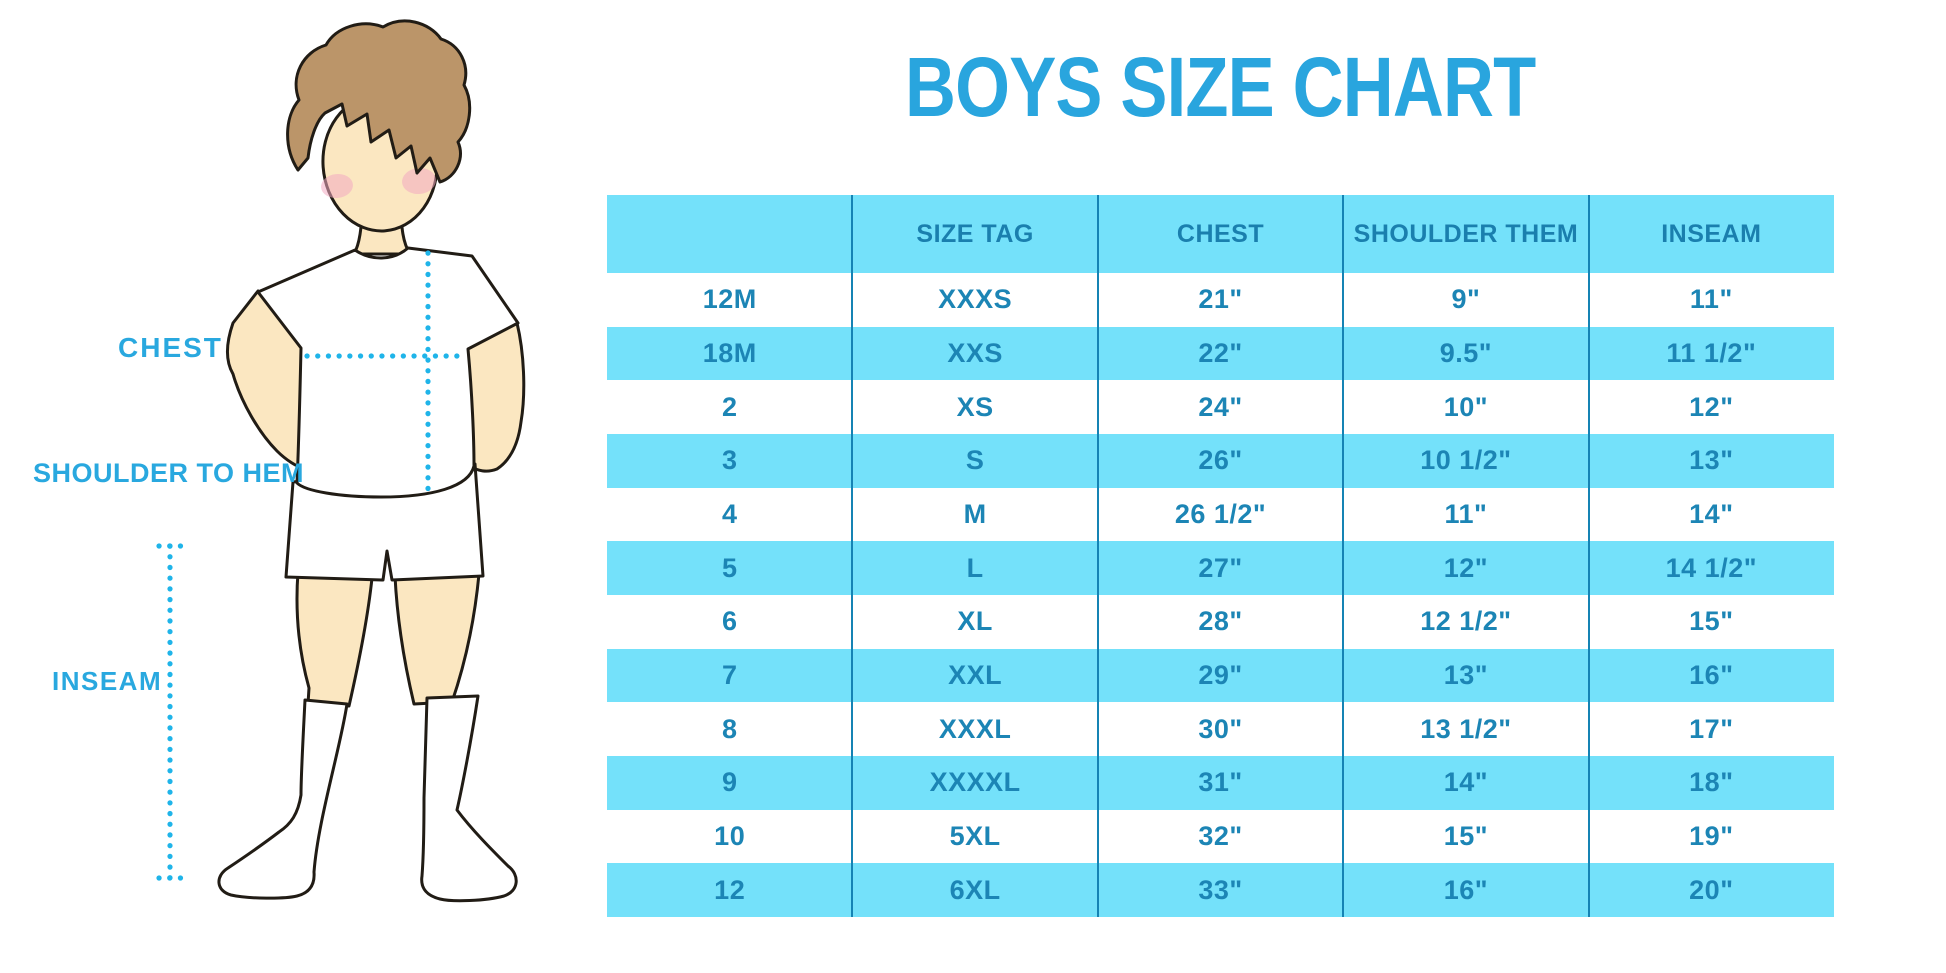 The height and width of the screenshot is (973, 1946). What do you see at coordinates (1466, 353) in the screenshot?
I see `table-cell: 9.5"` at bounding box center [1466, 353].